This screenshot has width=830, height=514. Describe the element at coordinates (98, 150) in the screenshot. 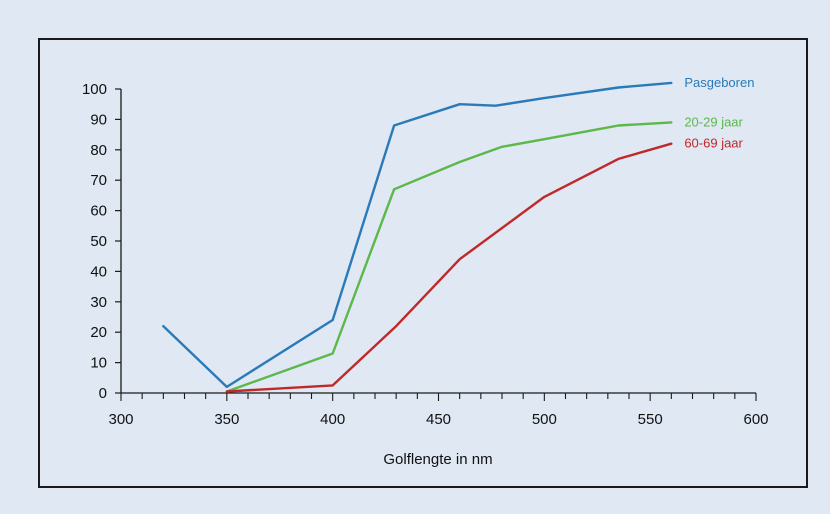

I see `y-tick-label: 80` at that location.